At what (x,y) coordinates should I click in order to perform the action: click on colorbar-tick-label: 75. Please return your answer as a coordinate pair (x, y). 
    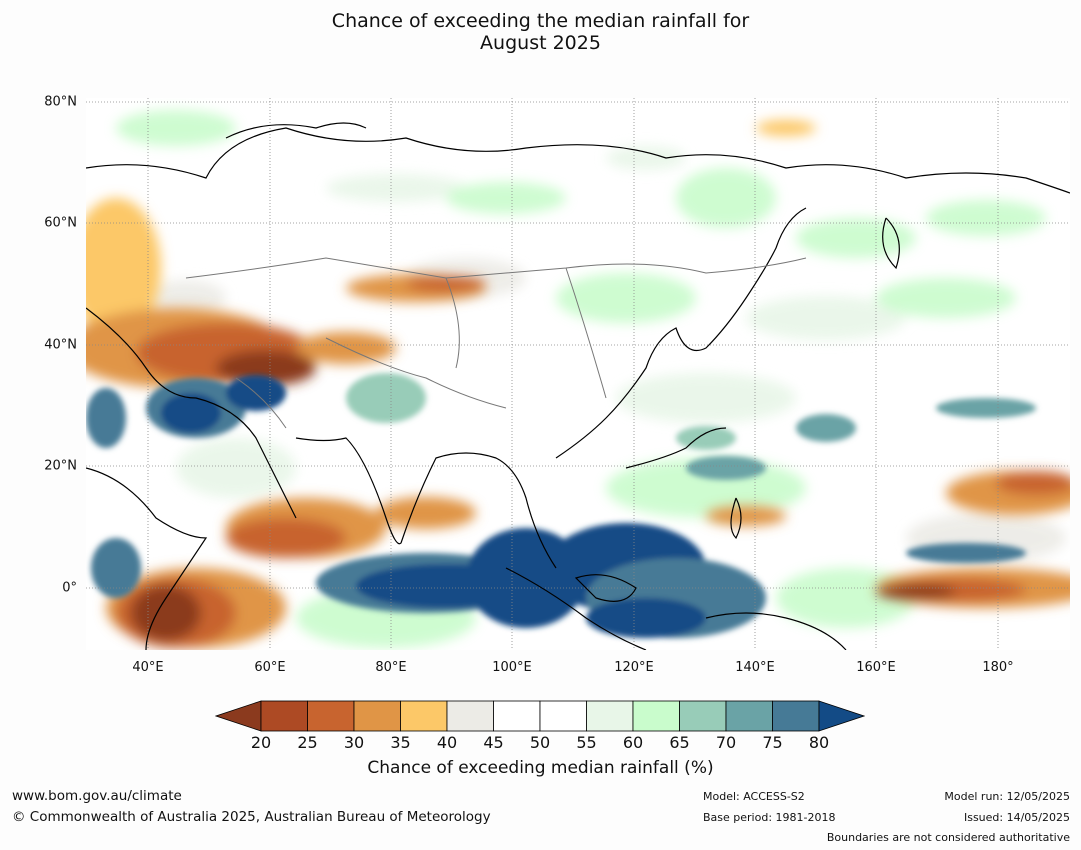
    Looking at the image, I should click on (772, 742).